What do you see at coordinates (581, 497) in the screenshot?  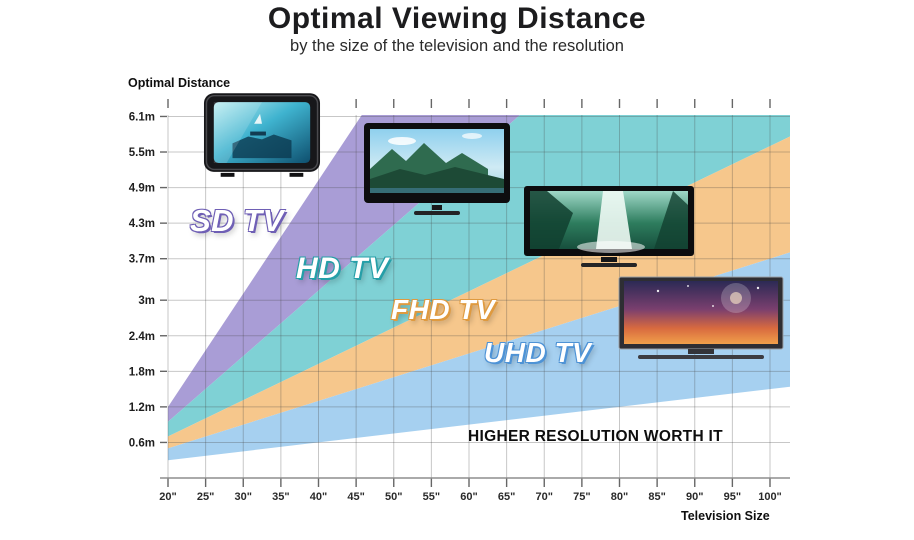 I see `svg-text: 75"` at bounding box center [581, 497].